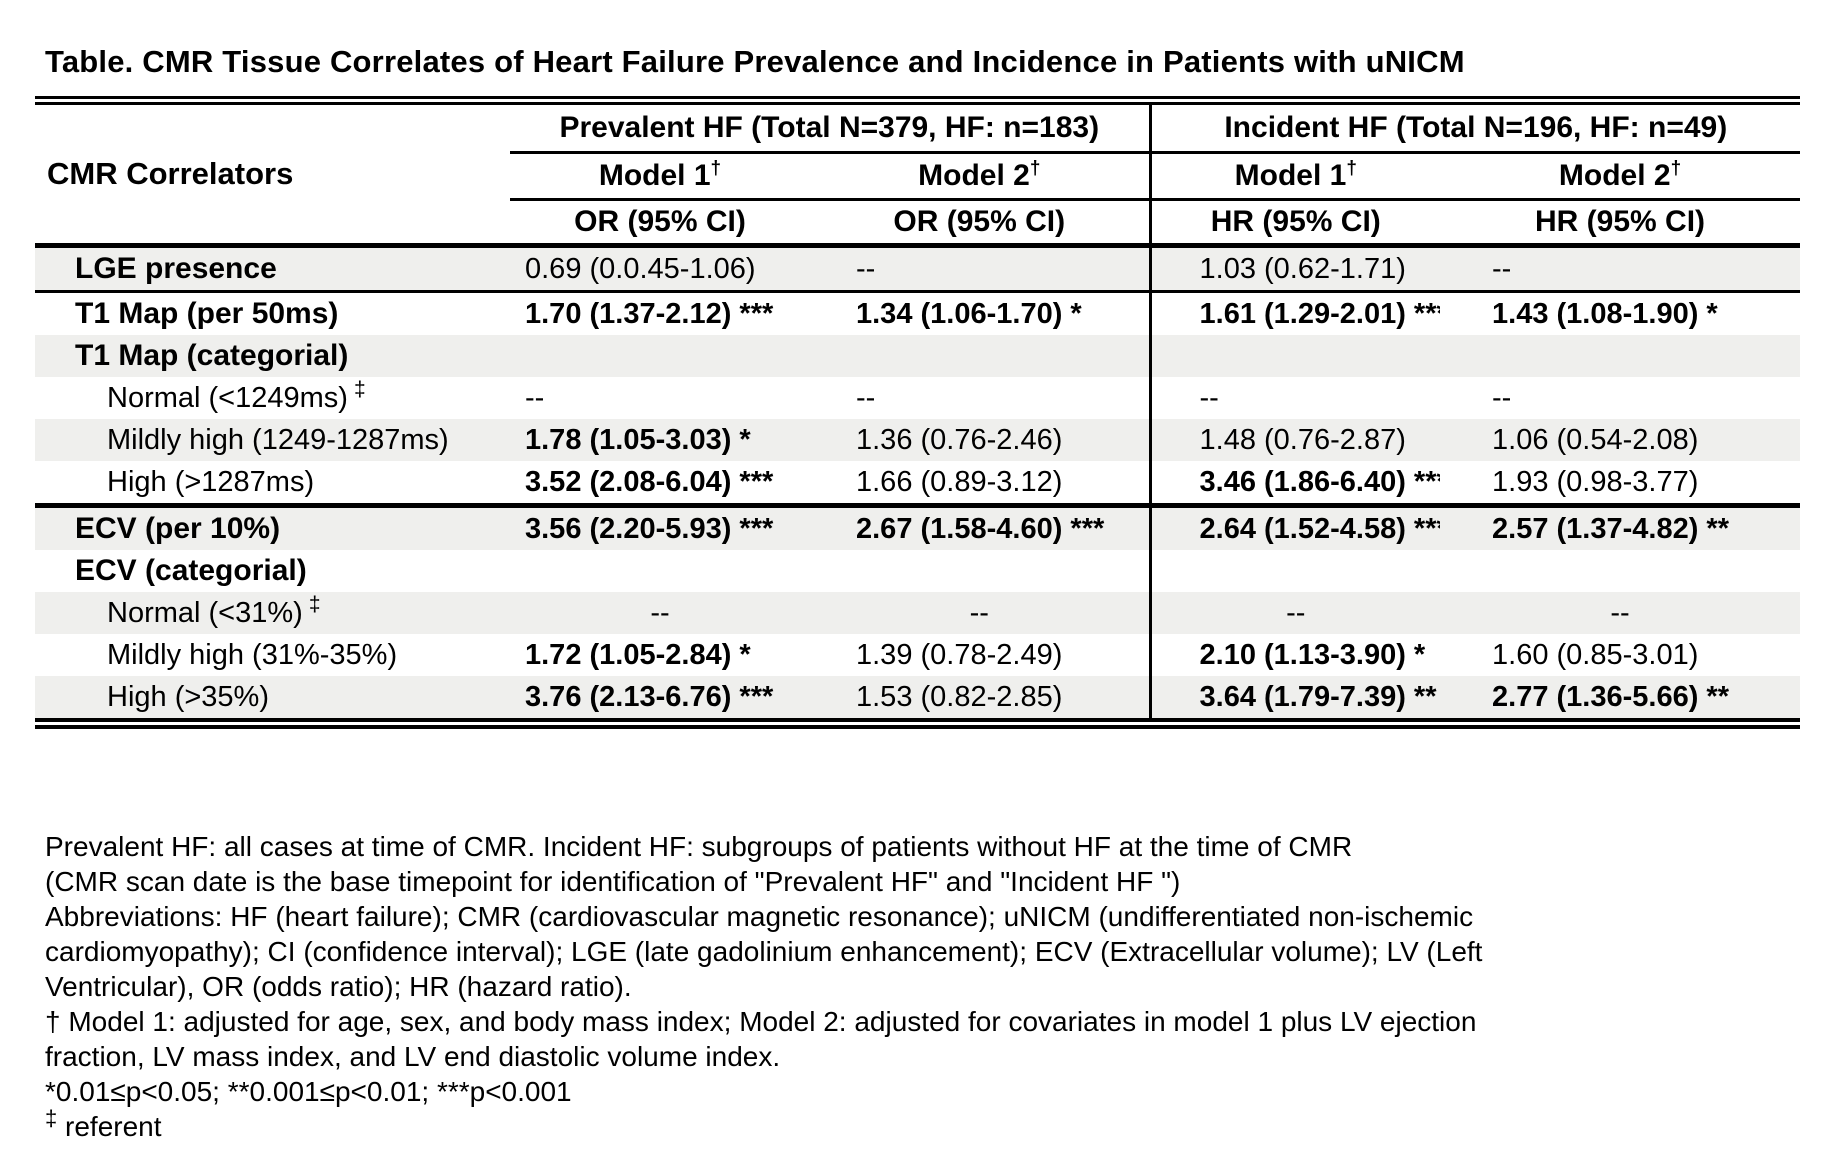 The width and height of the screenshot is (1834, 1168). What do you see at coordinates (1294, 700) in the screenshot?
I see `value-cell: 3.64 (1.79-7.39) **` at bounding box center [1294, 700].